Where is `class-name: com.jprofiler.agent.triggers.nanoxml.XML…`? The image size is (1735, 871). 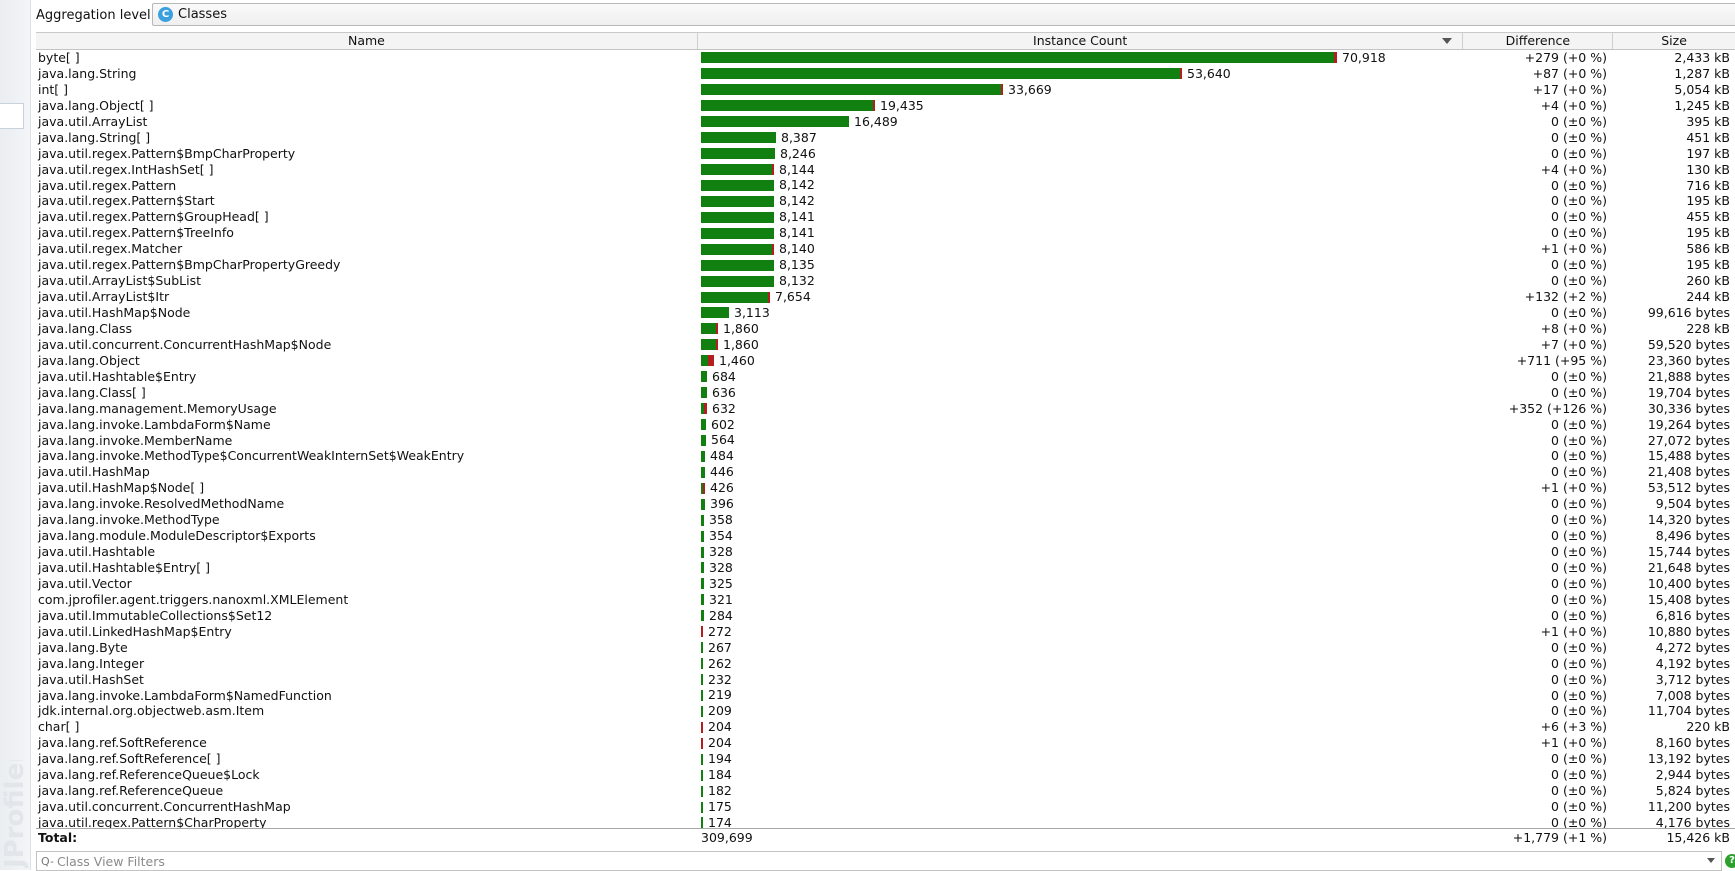 class-name: com.jprofiler.agent.triggers.nanoxml.XML… is located at coordinates (193, 599).